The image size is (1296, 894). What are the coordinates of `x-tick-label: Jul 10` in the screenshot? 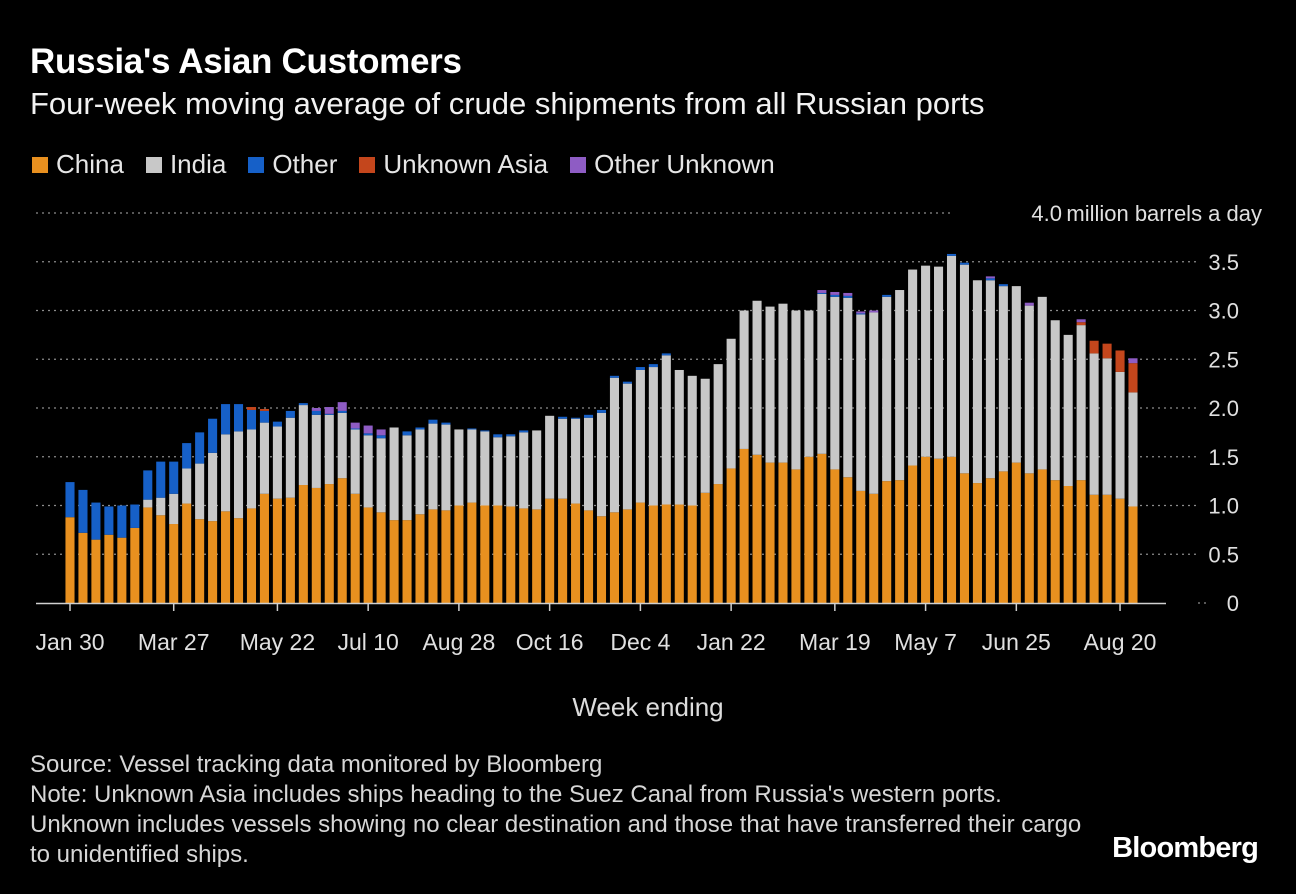 It's located at (367, 642).